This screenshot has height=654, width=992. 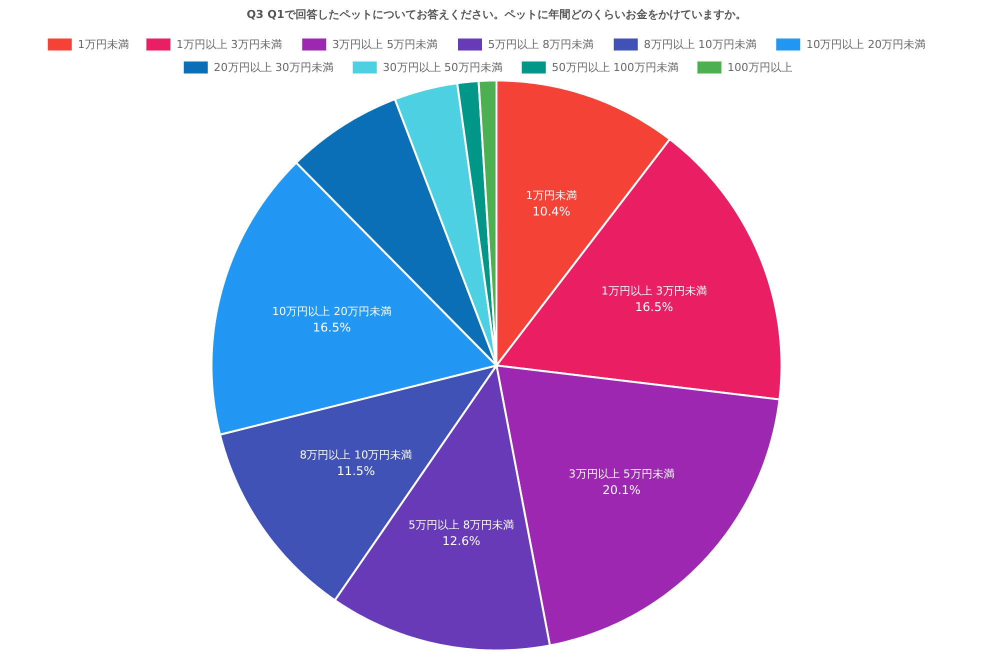 What do you see at coordinates (700, 44) in the screenshot?
I see `legend-label: 8万円以上 10万円未満` at bounding box center [700, 44].